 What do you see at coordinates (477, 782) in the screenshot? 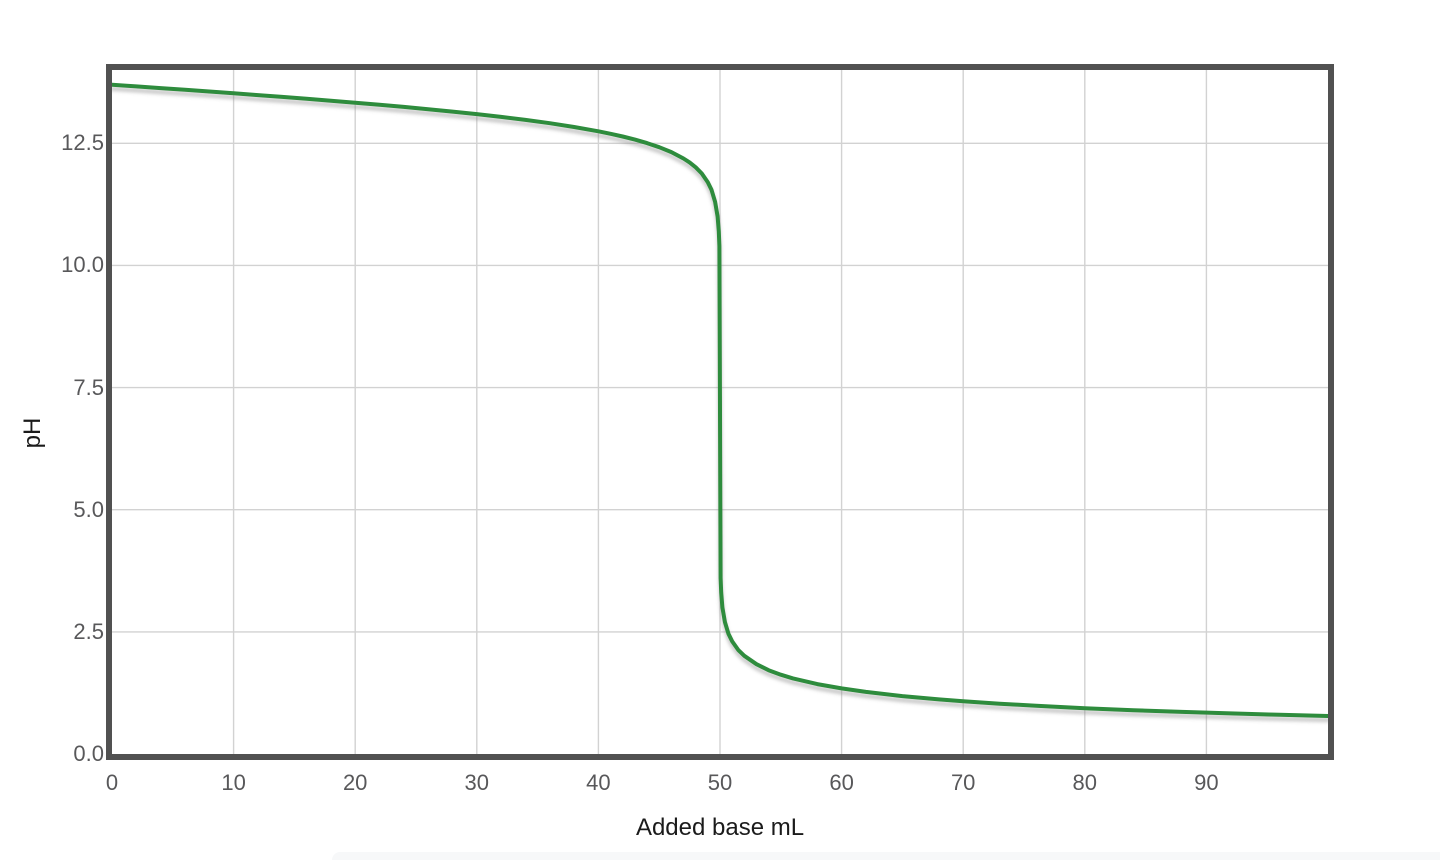
I see `x-tick-label: 30` at bounding box center [477, 782].